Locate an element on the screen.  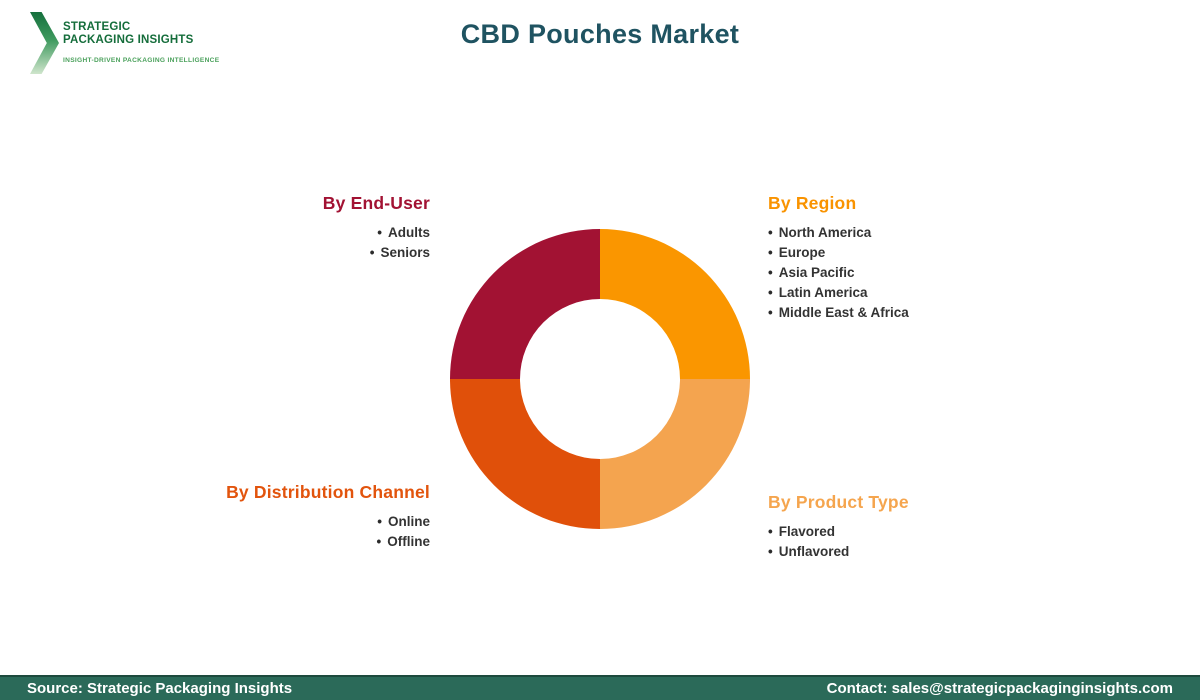
list-item: Asia Pacific is located at coordinates (928, 273).